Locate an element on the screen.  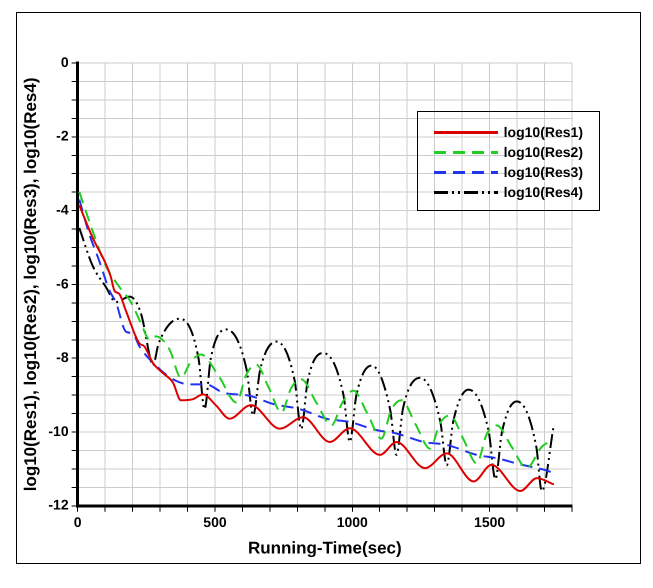
y-tick-label: -2 is located at coordinates (62, 136).